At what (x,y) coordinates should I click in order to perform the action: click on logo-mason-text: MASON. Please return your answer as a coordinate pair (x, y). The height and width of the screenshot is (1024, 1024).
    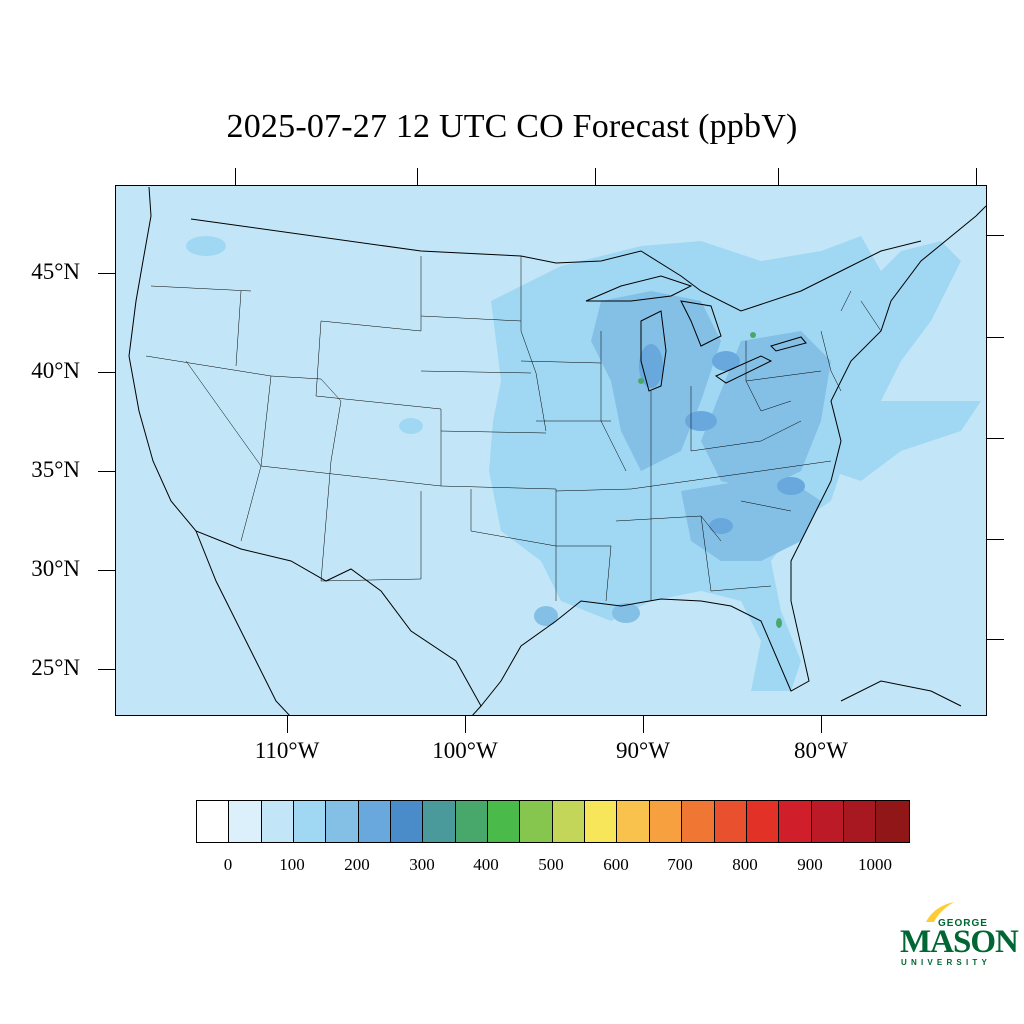
    Looking at the image, I should click on (959, 942).